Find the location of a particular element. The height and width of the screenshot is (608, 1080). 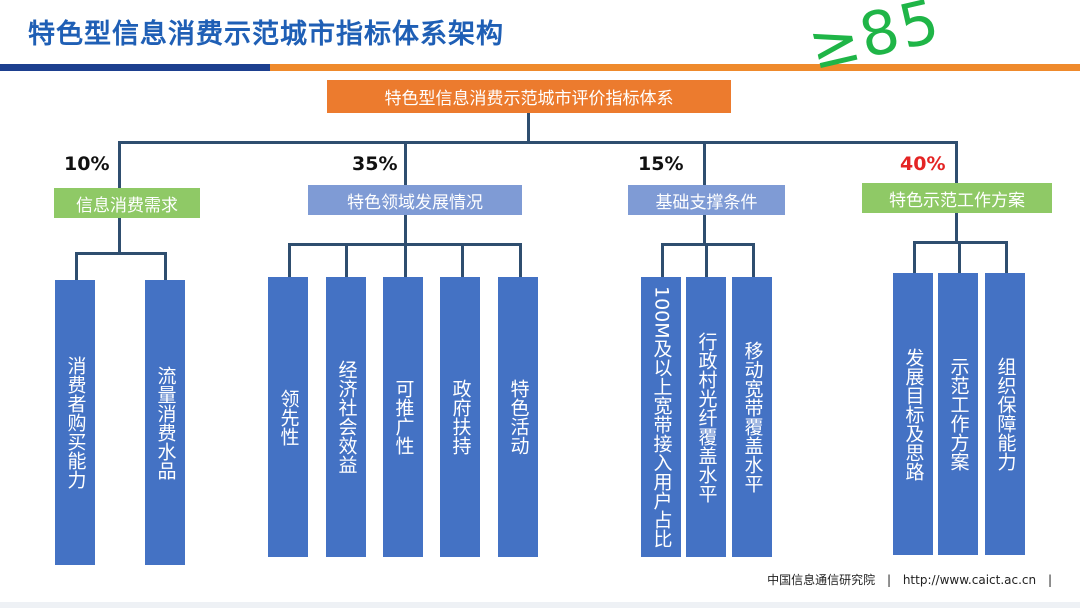

page-title: 特色型信息消费示范城市指标体系架构 is located at coordinates (266, 34).